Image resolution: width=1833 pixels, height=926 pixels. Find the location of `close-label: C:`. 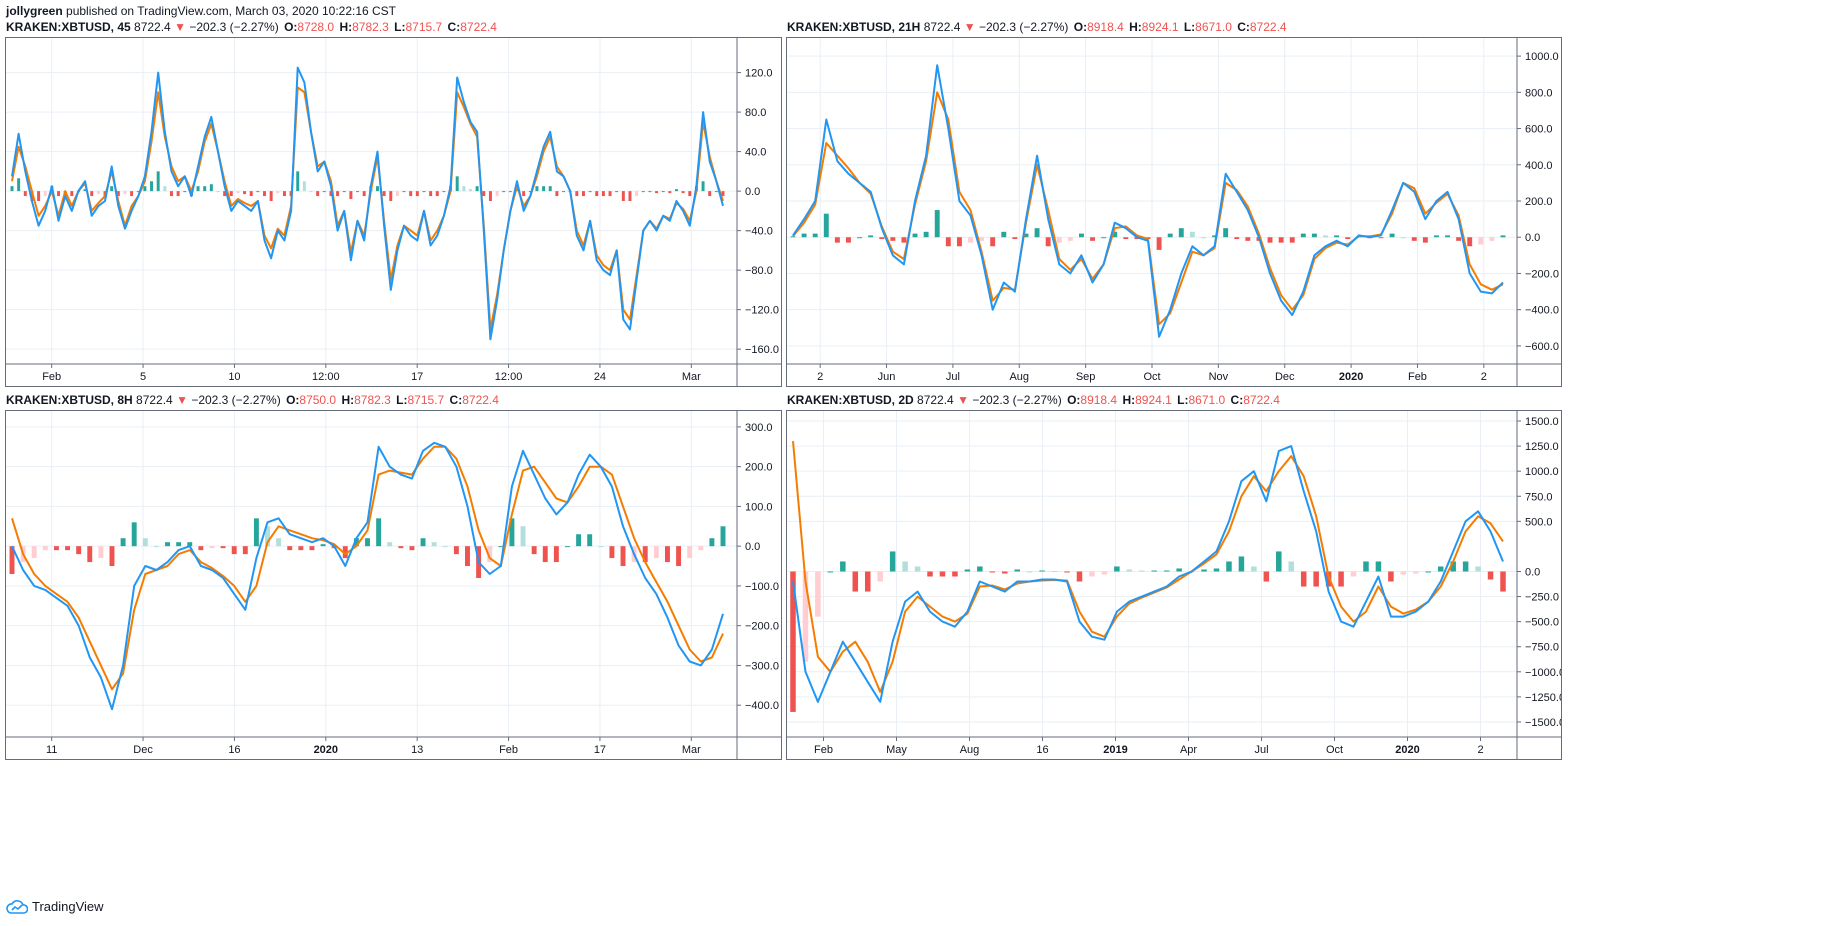

close-label: C: is located at coordinates (1237, 400).